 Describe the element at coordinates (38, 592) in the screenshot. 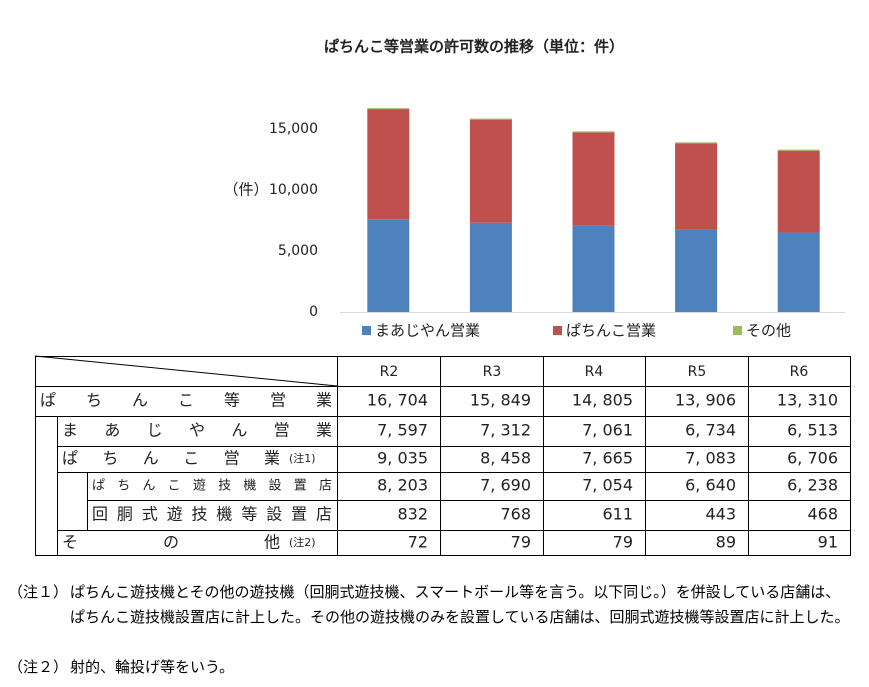

I see `note-mark: （注１）` at that location.